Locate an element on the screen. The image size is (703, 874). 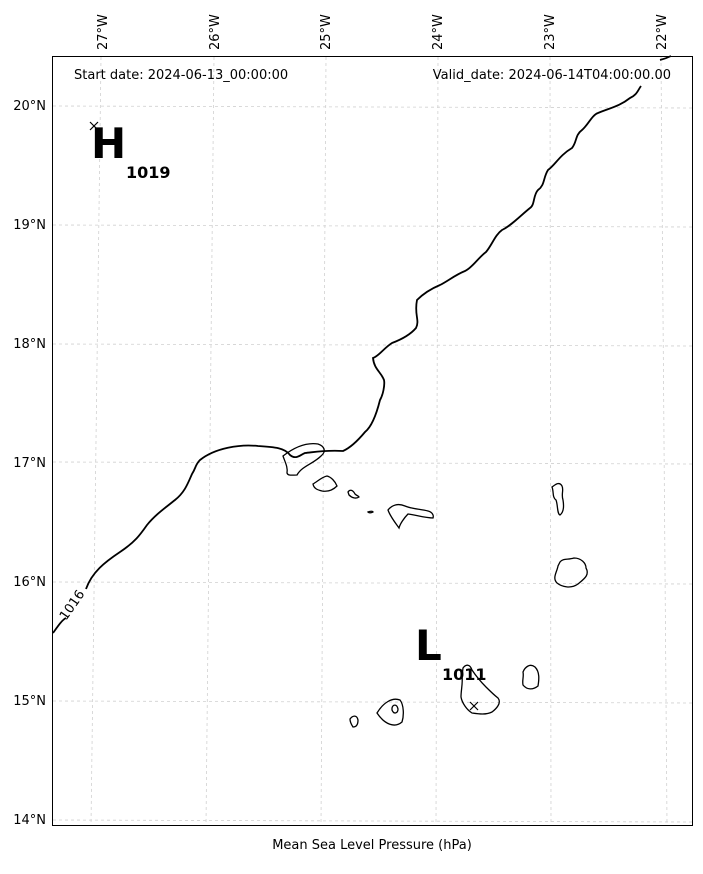
island-branco is located at coordinates (370, 512).